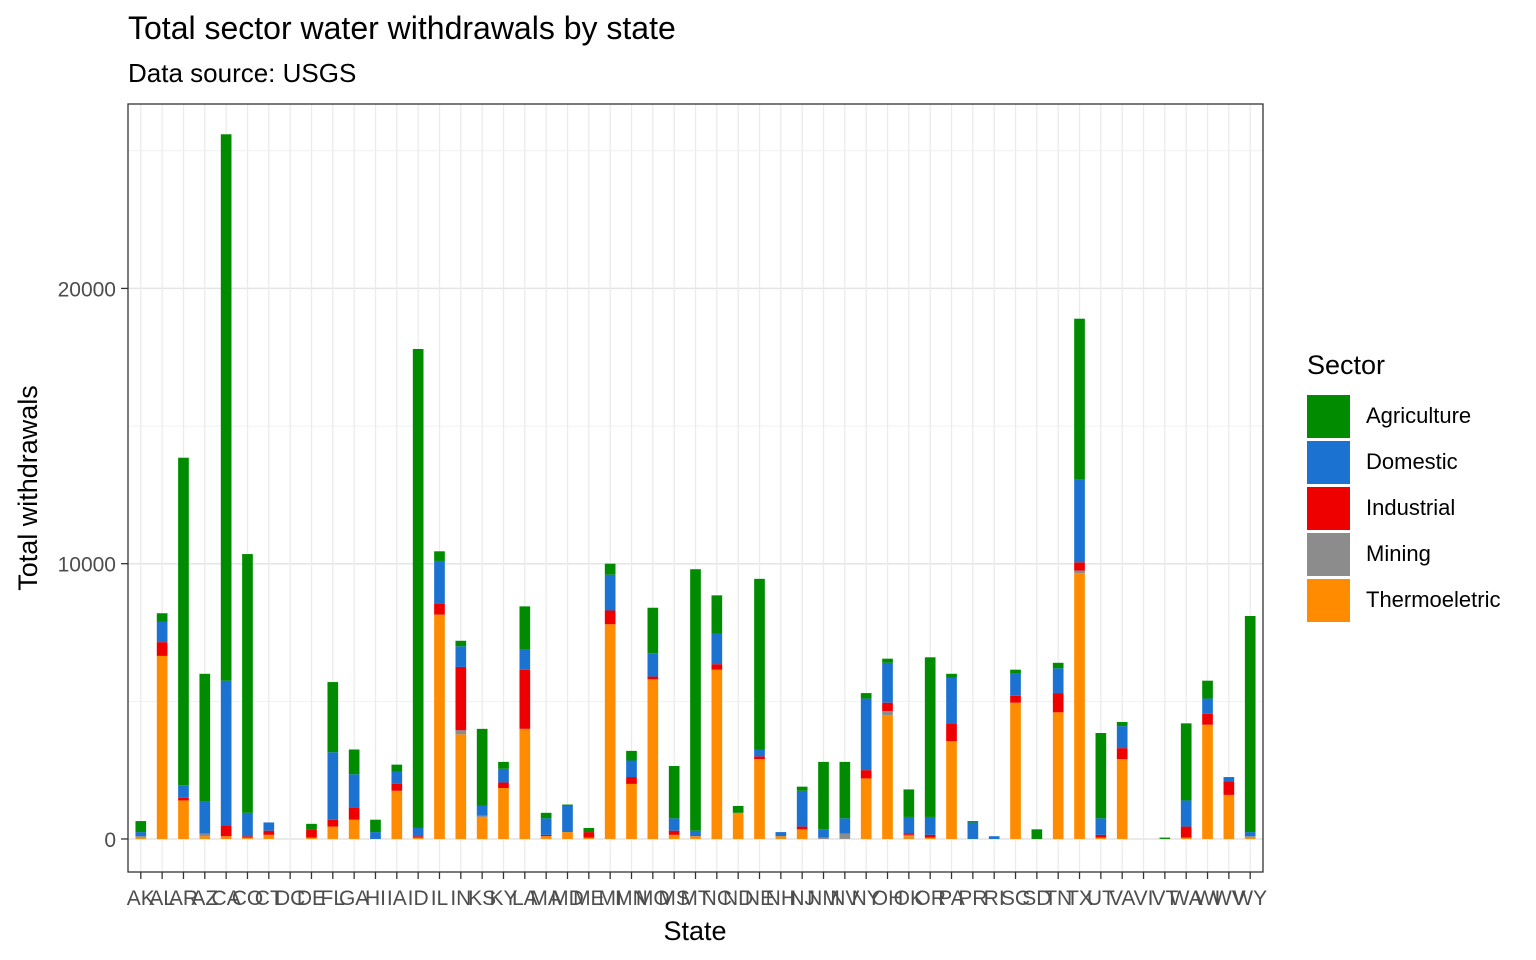 This screenshot has height=960, width=1536. Describe the element at coordinates (695, 898) in the screenshot. I see `x-tick-label: MT` at that location.